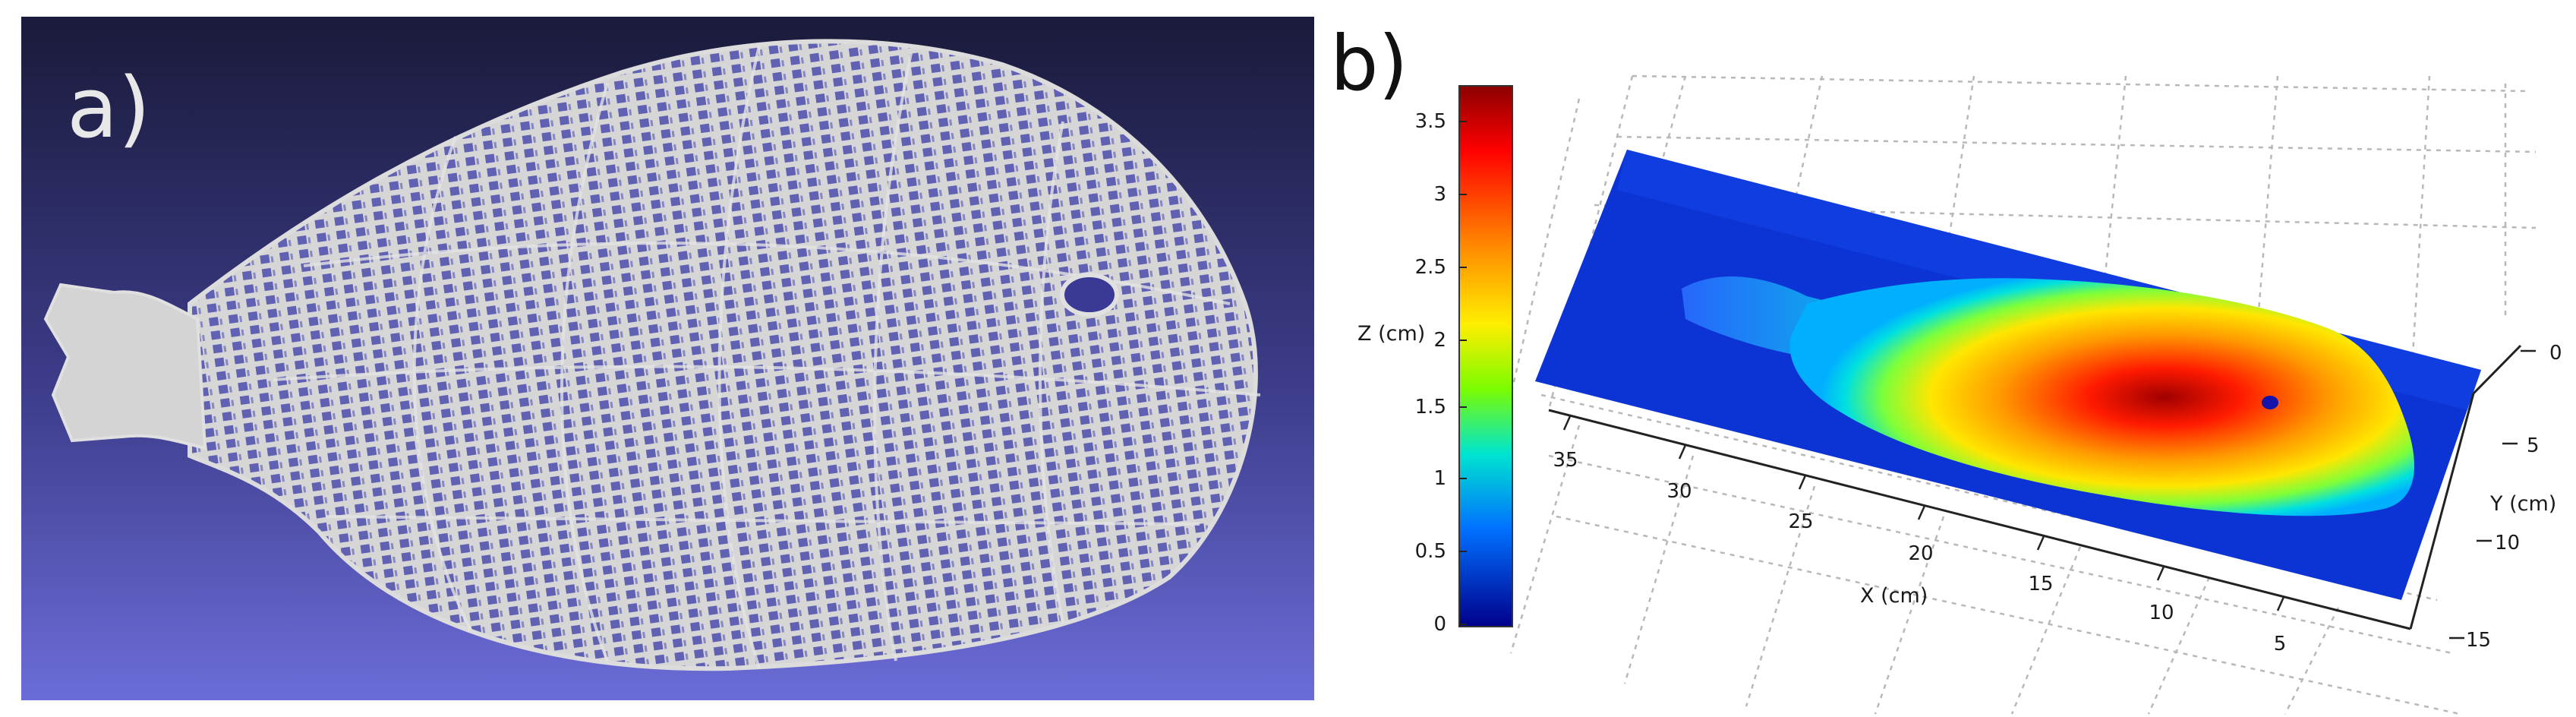  Describe the element at coordinates (2040, 584) in the screenshot. I see `x-tick-label: 15` at that location.